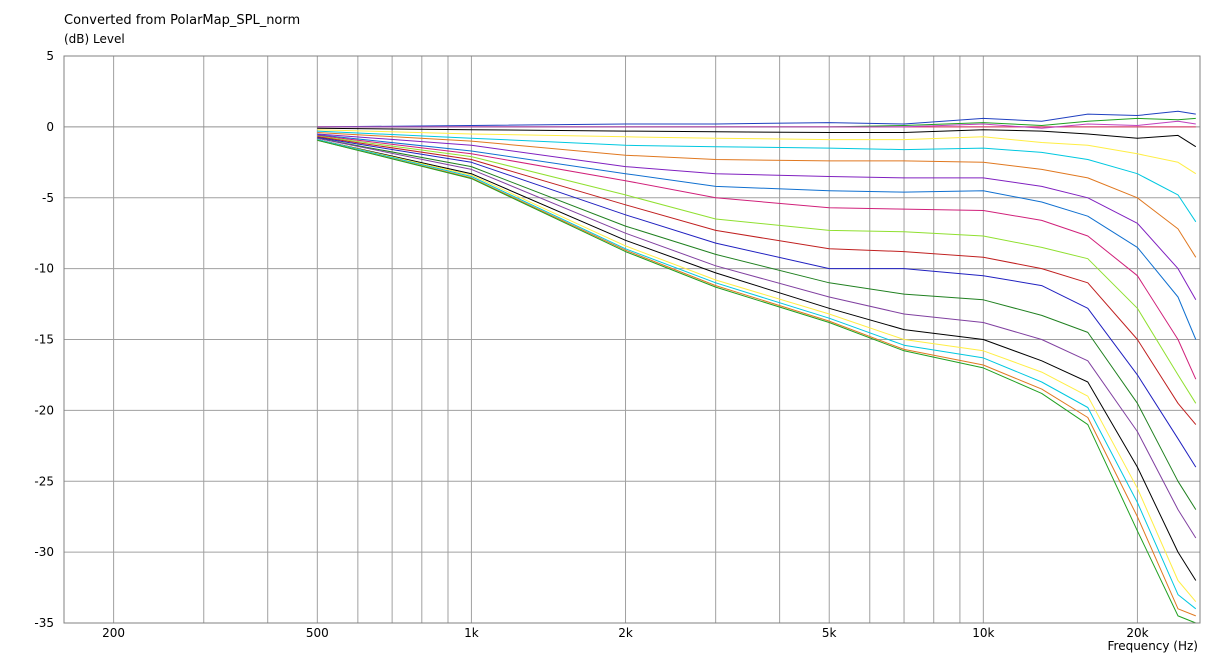 The height and width of the screenshot is (658, 1222). I want to click on x-tick-label: 20k, so click(1137, 633).